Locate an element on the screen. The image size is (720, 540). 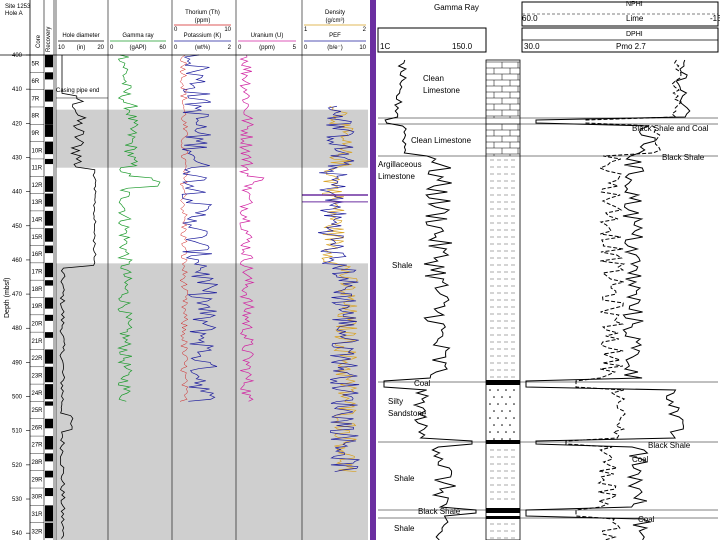
caliper-curve is located at coordinates (78, 297).